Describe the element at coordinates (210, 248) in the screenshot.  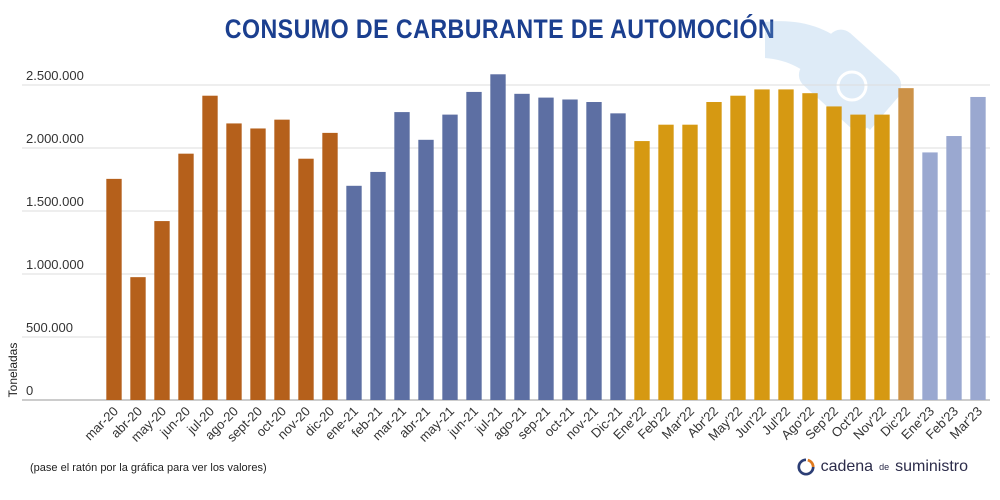
I see `bar-jul-20: jul-20: 2.415.000` at that location.